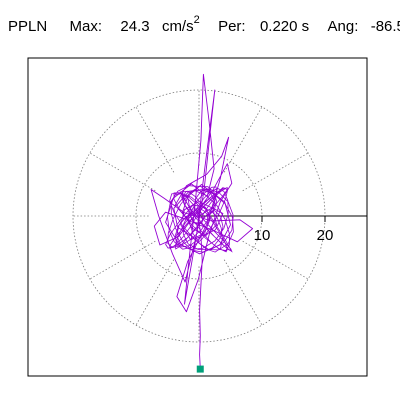  I want to click on period-value: 0.220 s, so click(284, 26).